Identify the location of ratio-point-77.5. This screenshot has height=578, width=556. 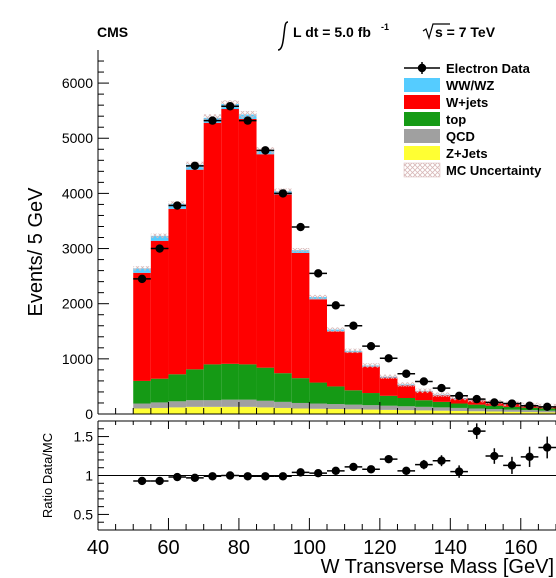
(230, 475).